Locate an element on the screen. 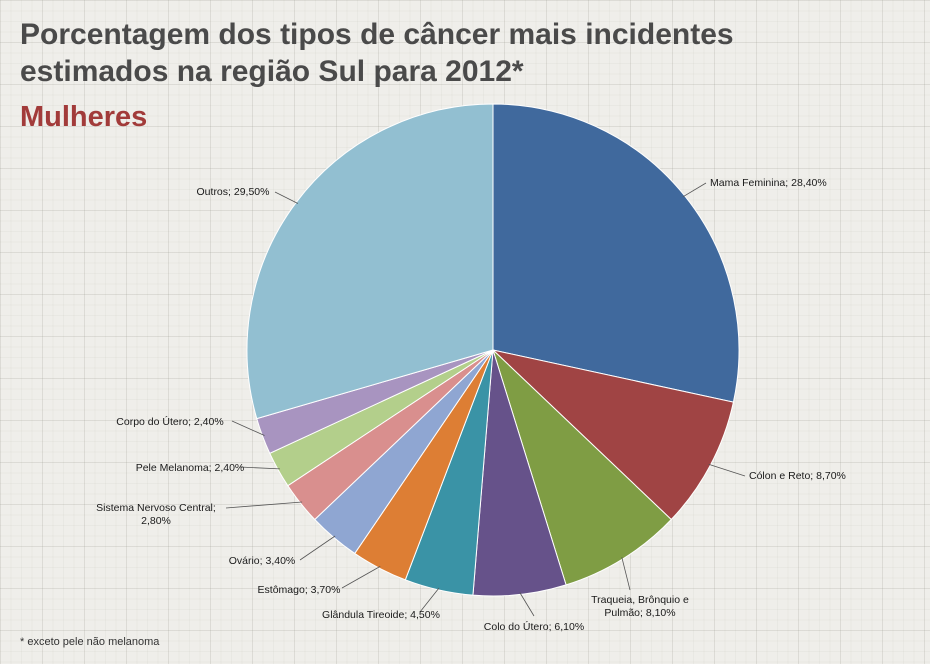 Image resolution: width=930 pixels, height=664 pixels. pie-data-label: Glândula Tireoide; 4,50% is located at coordinates (381, 615).